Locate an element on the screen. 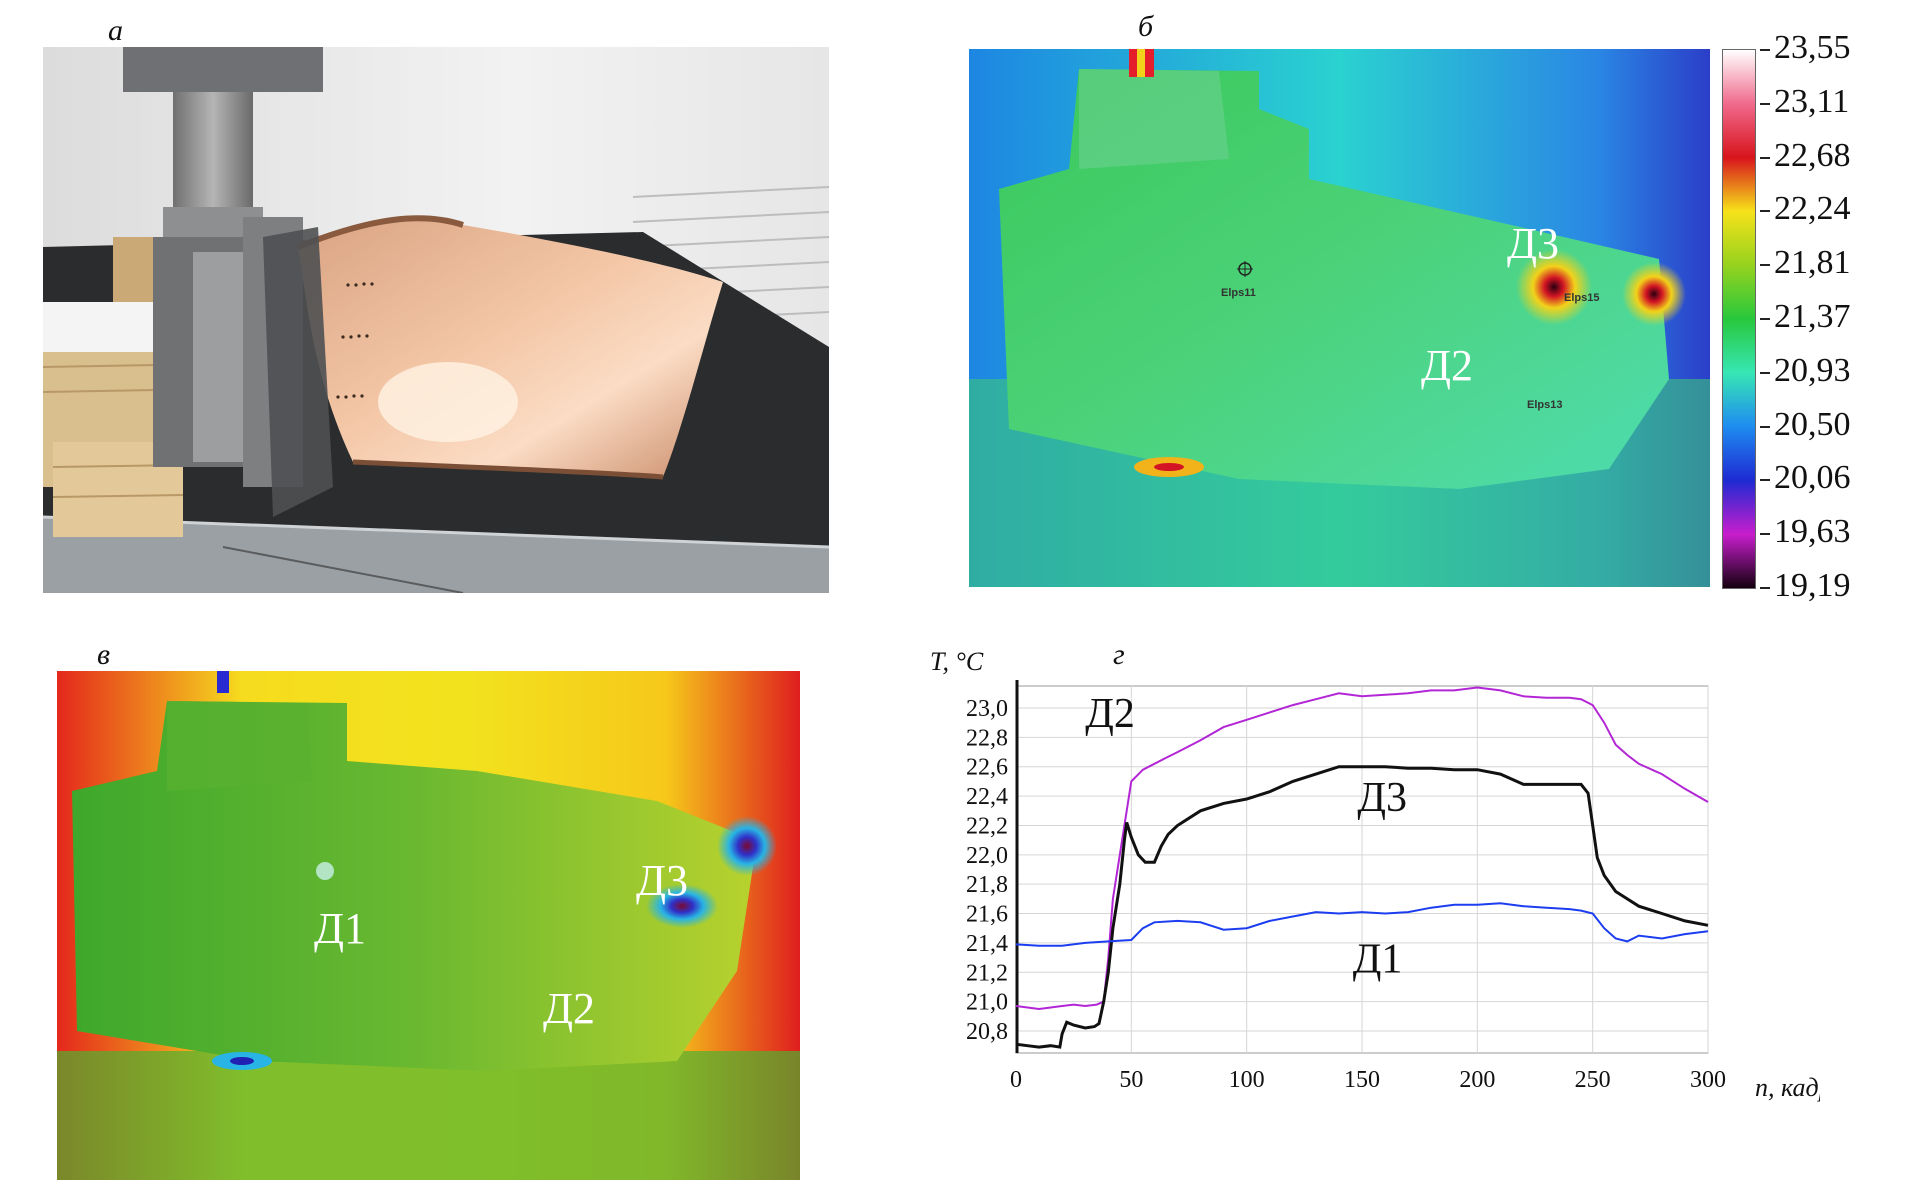  b-marker-elps13: Elps13 is located at coordinates (1545, 405).